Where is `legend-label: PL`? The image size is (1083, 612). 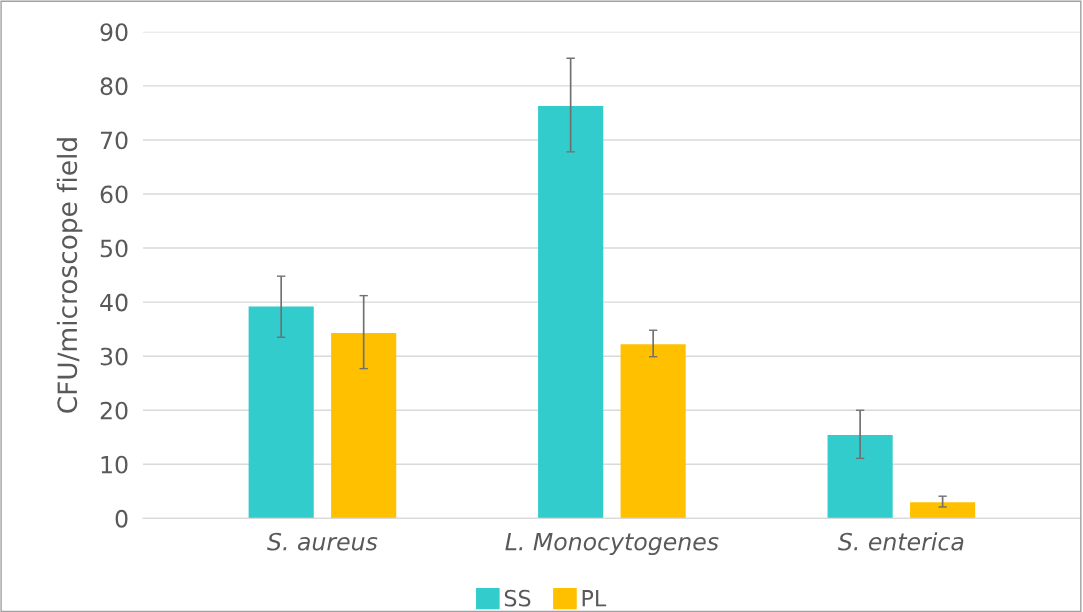
legend-label: PL is located at coordinates (594, 598).